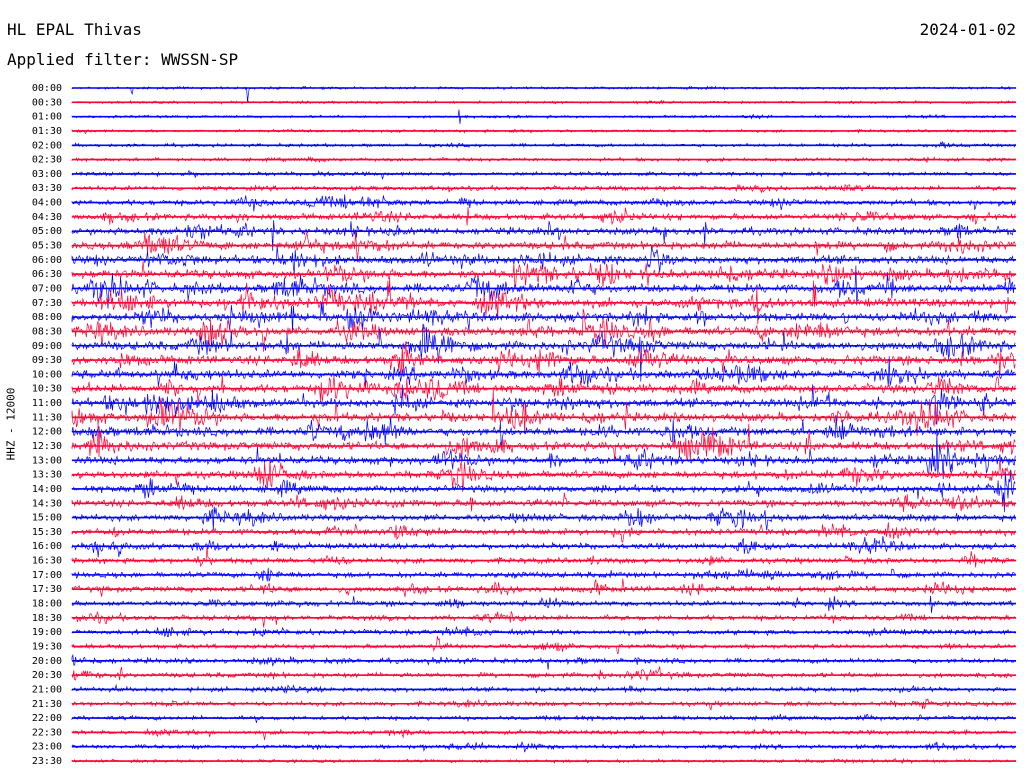  I want to click on row-time-label: 14:30, so click(47, 503).